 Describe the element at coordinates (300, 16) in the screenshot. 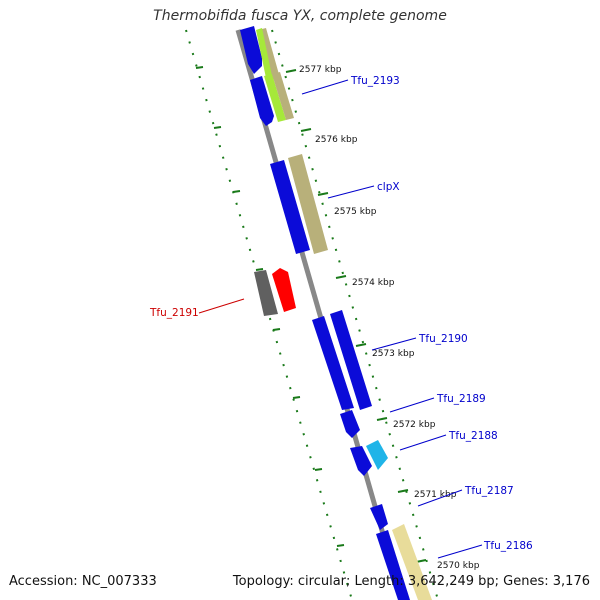

I see `map-title: Thermobifida fusca YX, complete genome` at that location.